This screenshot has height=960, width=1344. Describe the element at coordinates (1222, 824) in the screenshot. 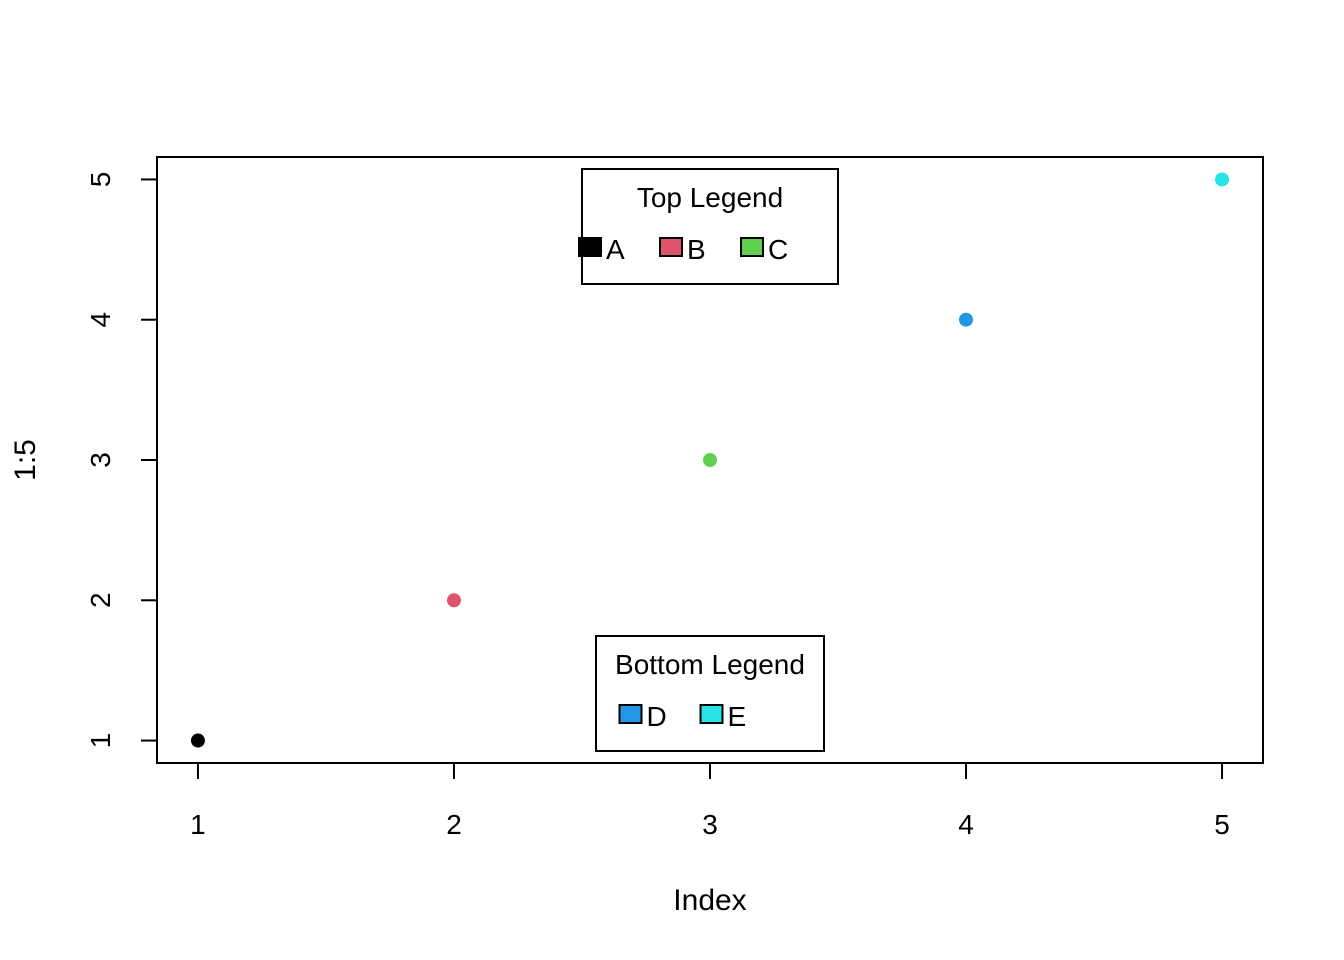

I see `x-tick-label: 5` at that location.